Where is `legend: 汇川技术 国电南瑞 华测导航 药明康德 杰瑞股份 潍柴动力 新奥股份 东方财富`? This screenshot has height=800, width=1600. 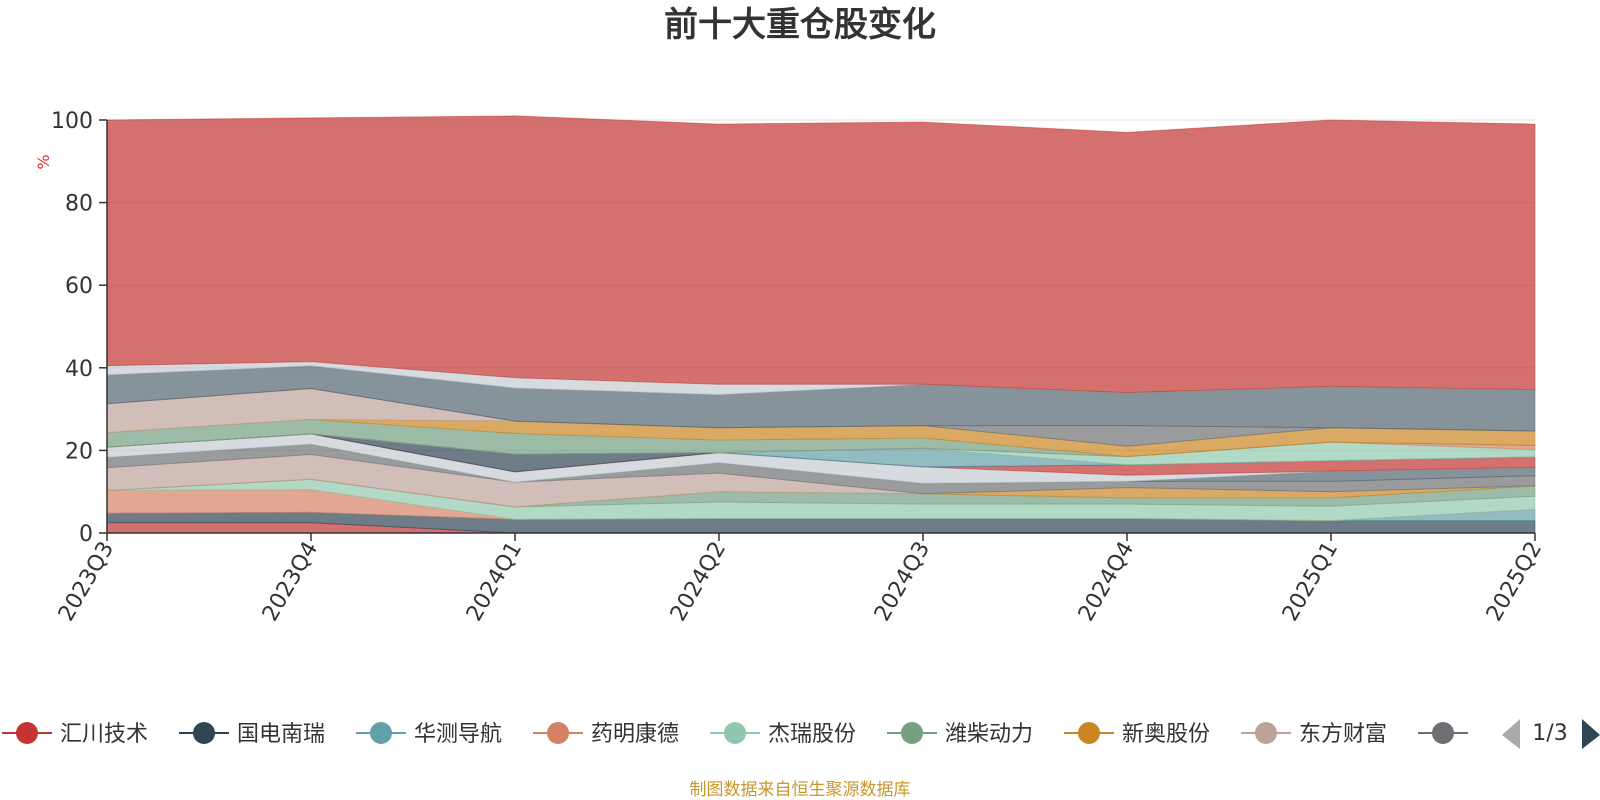 legend: 汇川技术 国电南瑞 华测导航 药明康德 杰瑞股份 潍柴动力 新奥股份 东方财富 is located at coordinates (735, 734).